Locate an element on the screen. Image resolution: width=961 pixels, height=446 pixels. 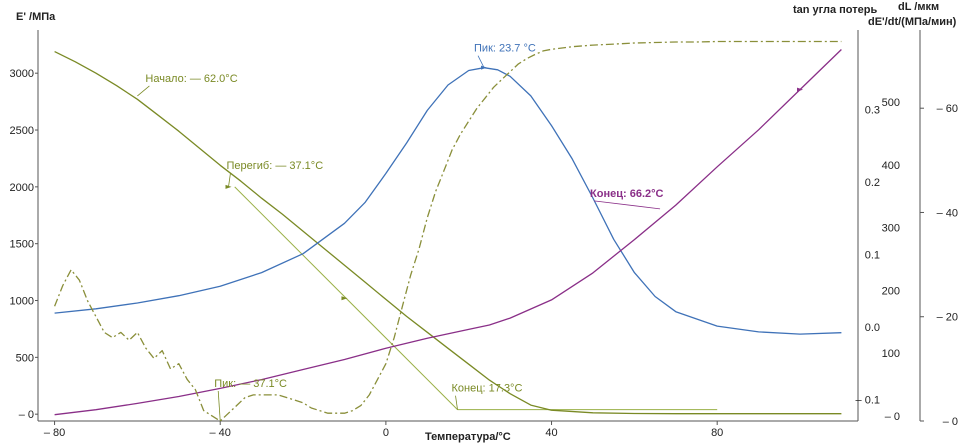
dl-tick-label: 400 is located at coordinates (891, 166).